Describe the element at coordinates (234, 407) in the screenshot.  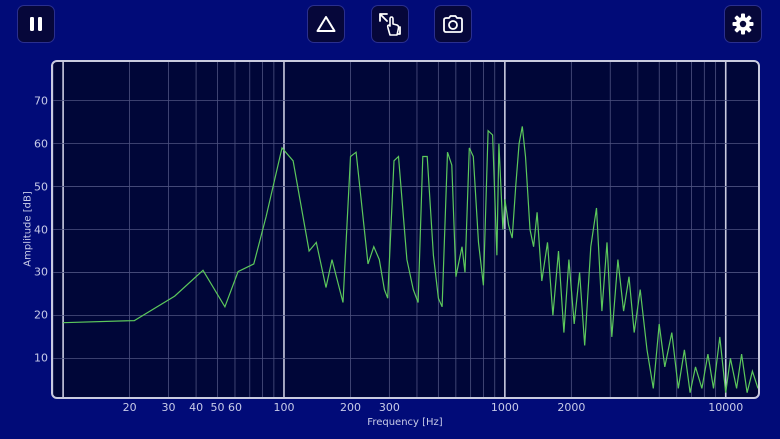
I see `x-tick-label: 60` at that location.